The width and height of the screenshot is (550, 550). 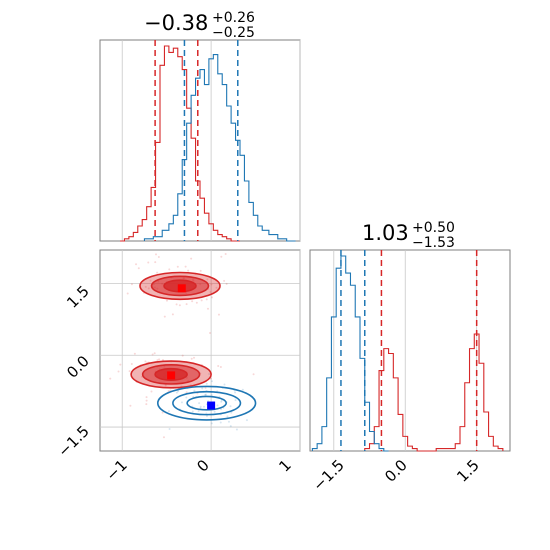 What do you see at coordinates (385, 233) in the screenshot?
I see `title-value: 1.03` at bounding box center [385, 233].